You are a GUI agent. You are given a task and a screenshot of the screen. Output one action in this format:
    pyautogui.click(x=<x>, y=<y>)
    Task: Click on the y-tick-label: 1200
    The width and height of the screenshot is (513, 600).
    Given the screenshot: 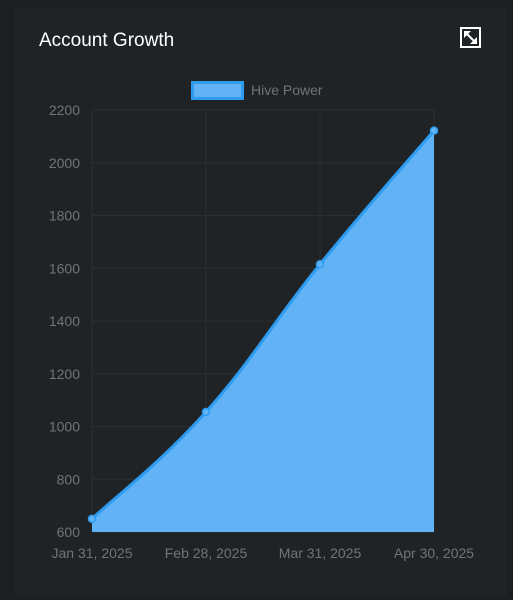 What is the action you would take?
    pyautogui.click(x=64, y=374)
    